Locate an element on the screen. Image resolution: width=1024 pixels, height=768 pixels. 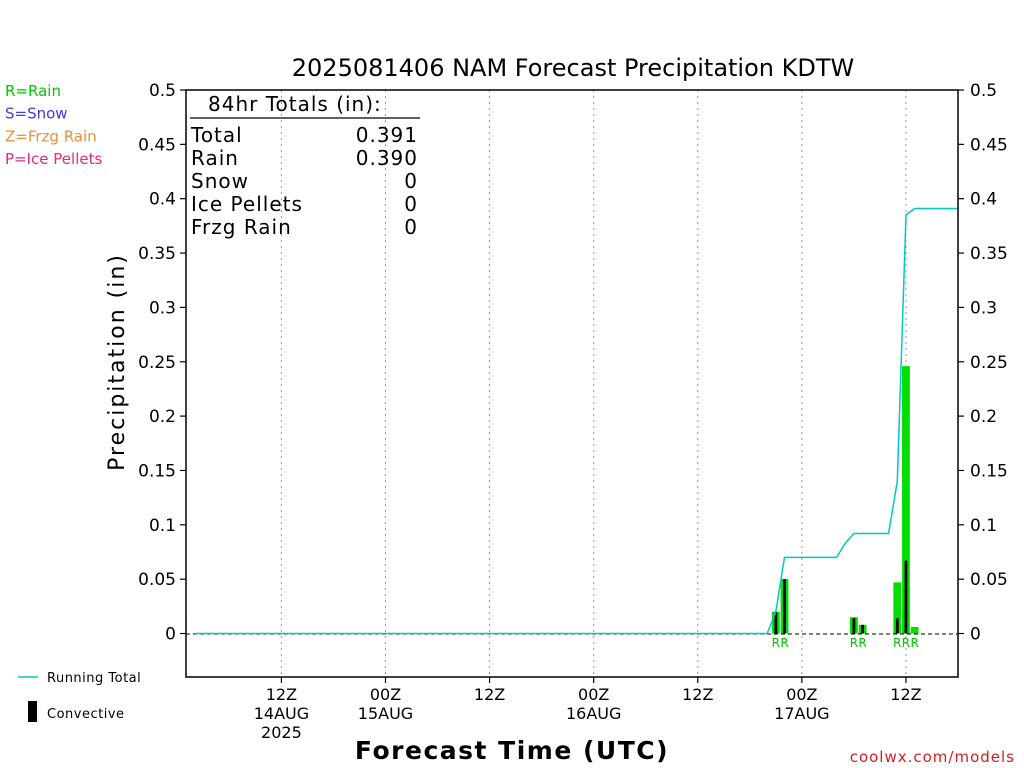
y-tick-label-right: 0.3 is located at coordinates (983, 308).